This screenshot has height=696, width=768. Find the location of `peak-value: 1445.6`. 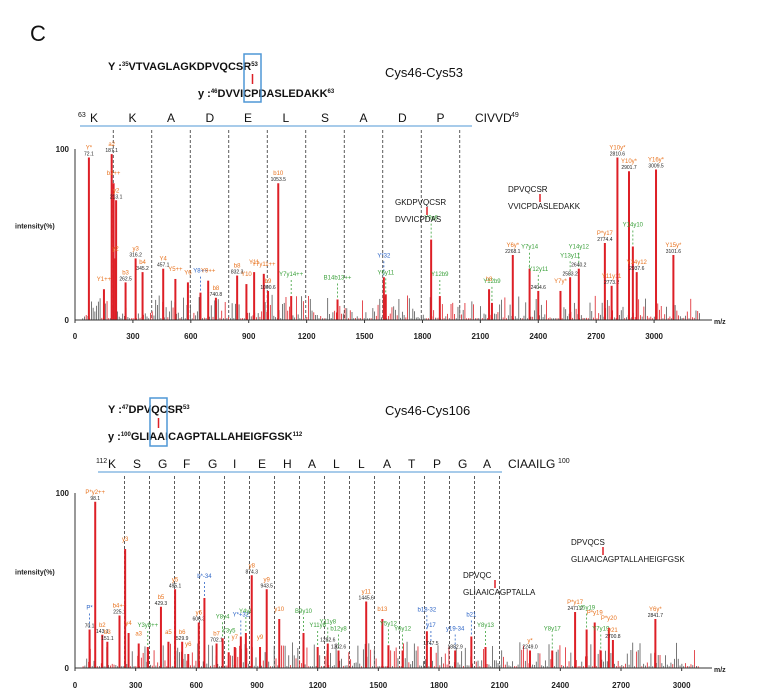

peak-value: 1445.6 is located at coordinates (367, 599).